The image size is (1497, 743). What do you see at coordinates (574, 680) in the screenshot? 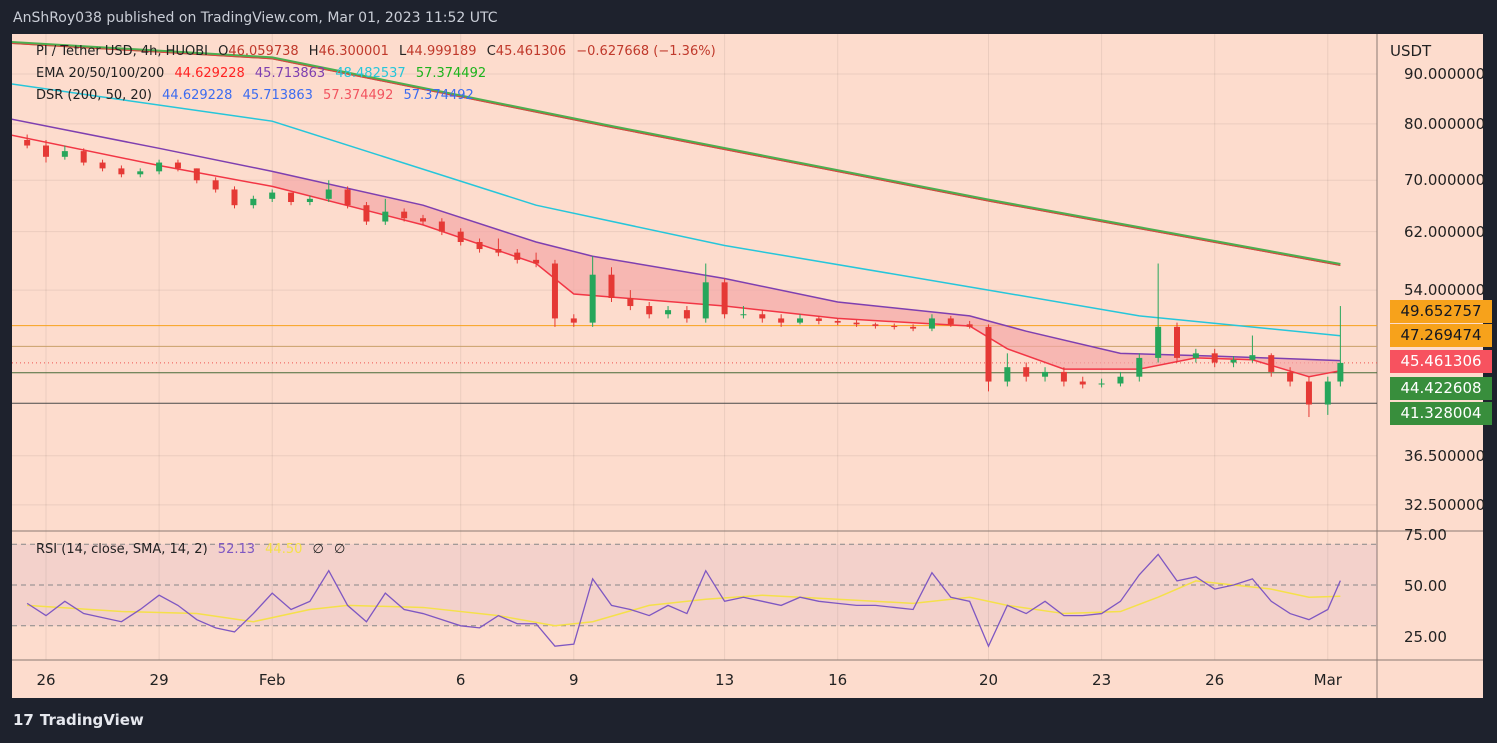
I see `time-tick-label: 9` at bounding box center [574, 680].